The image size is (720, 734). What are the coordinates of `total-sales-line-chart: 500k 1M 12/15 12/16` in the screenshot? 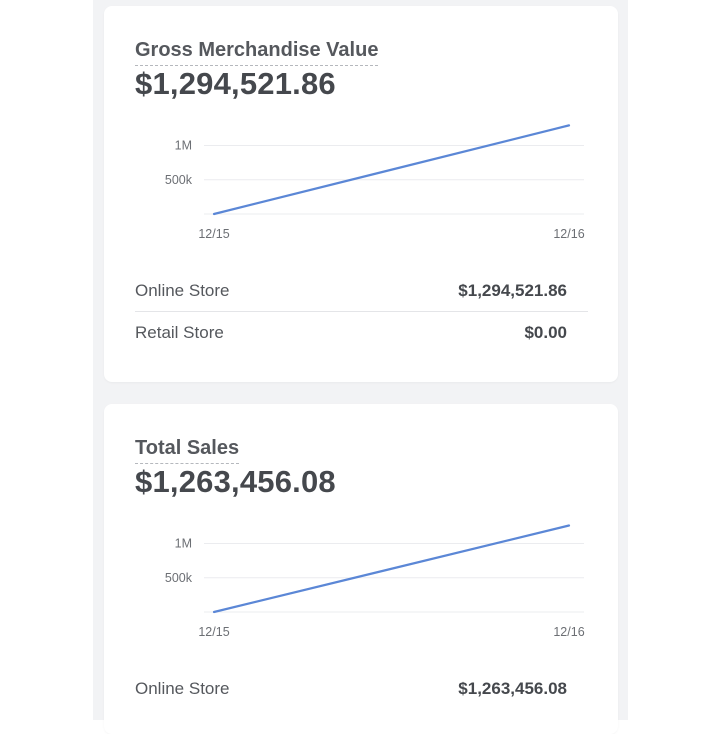 It's located at (375, 581).